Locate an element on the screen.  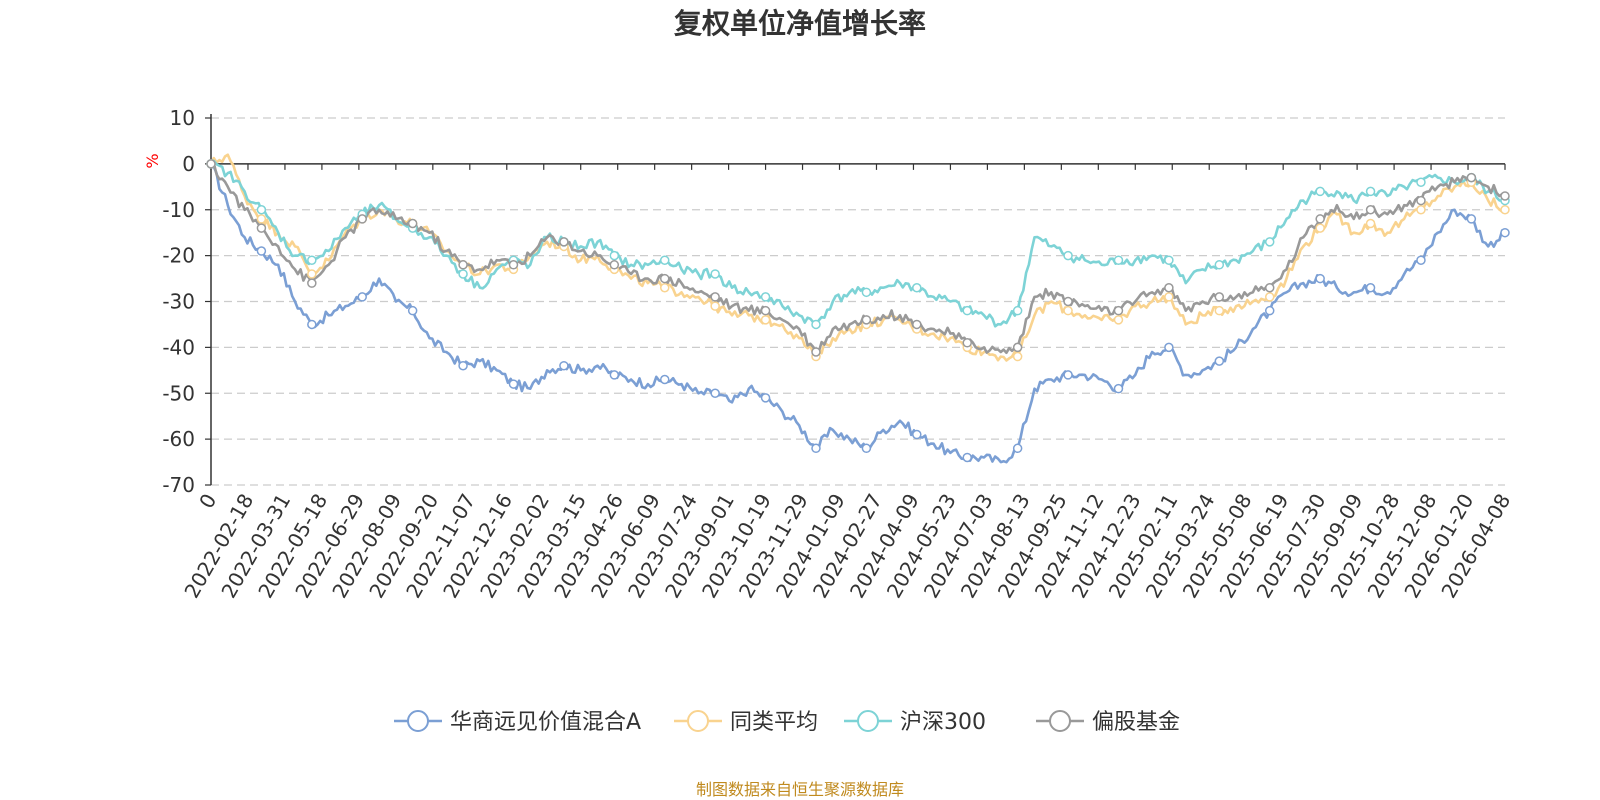
legend-item-0: 华商远见价值混合A is located at coordinates (517, 722).